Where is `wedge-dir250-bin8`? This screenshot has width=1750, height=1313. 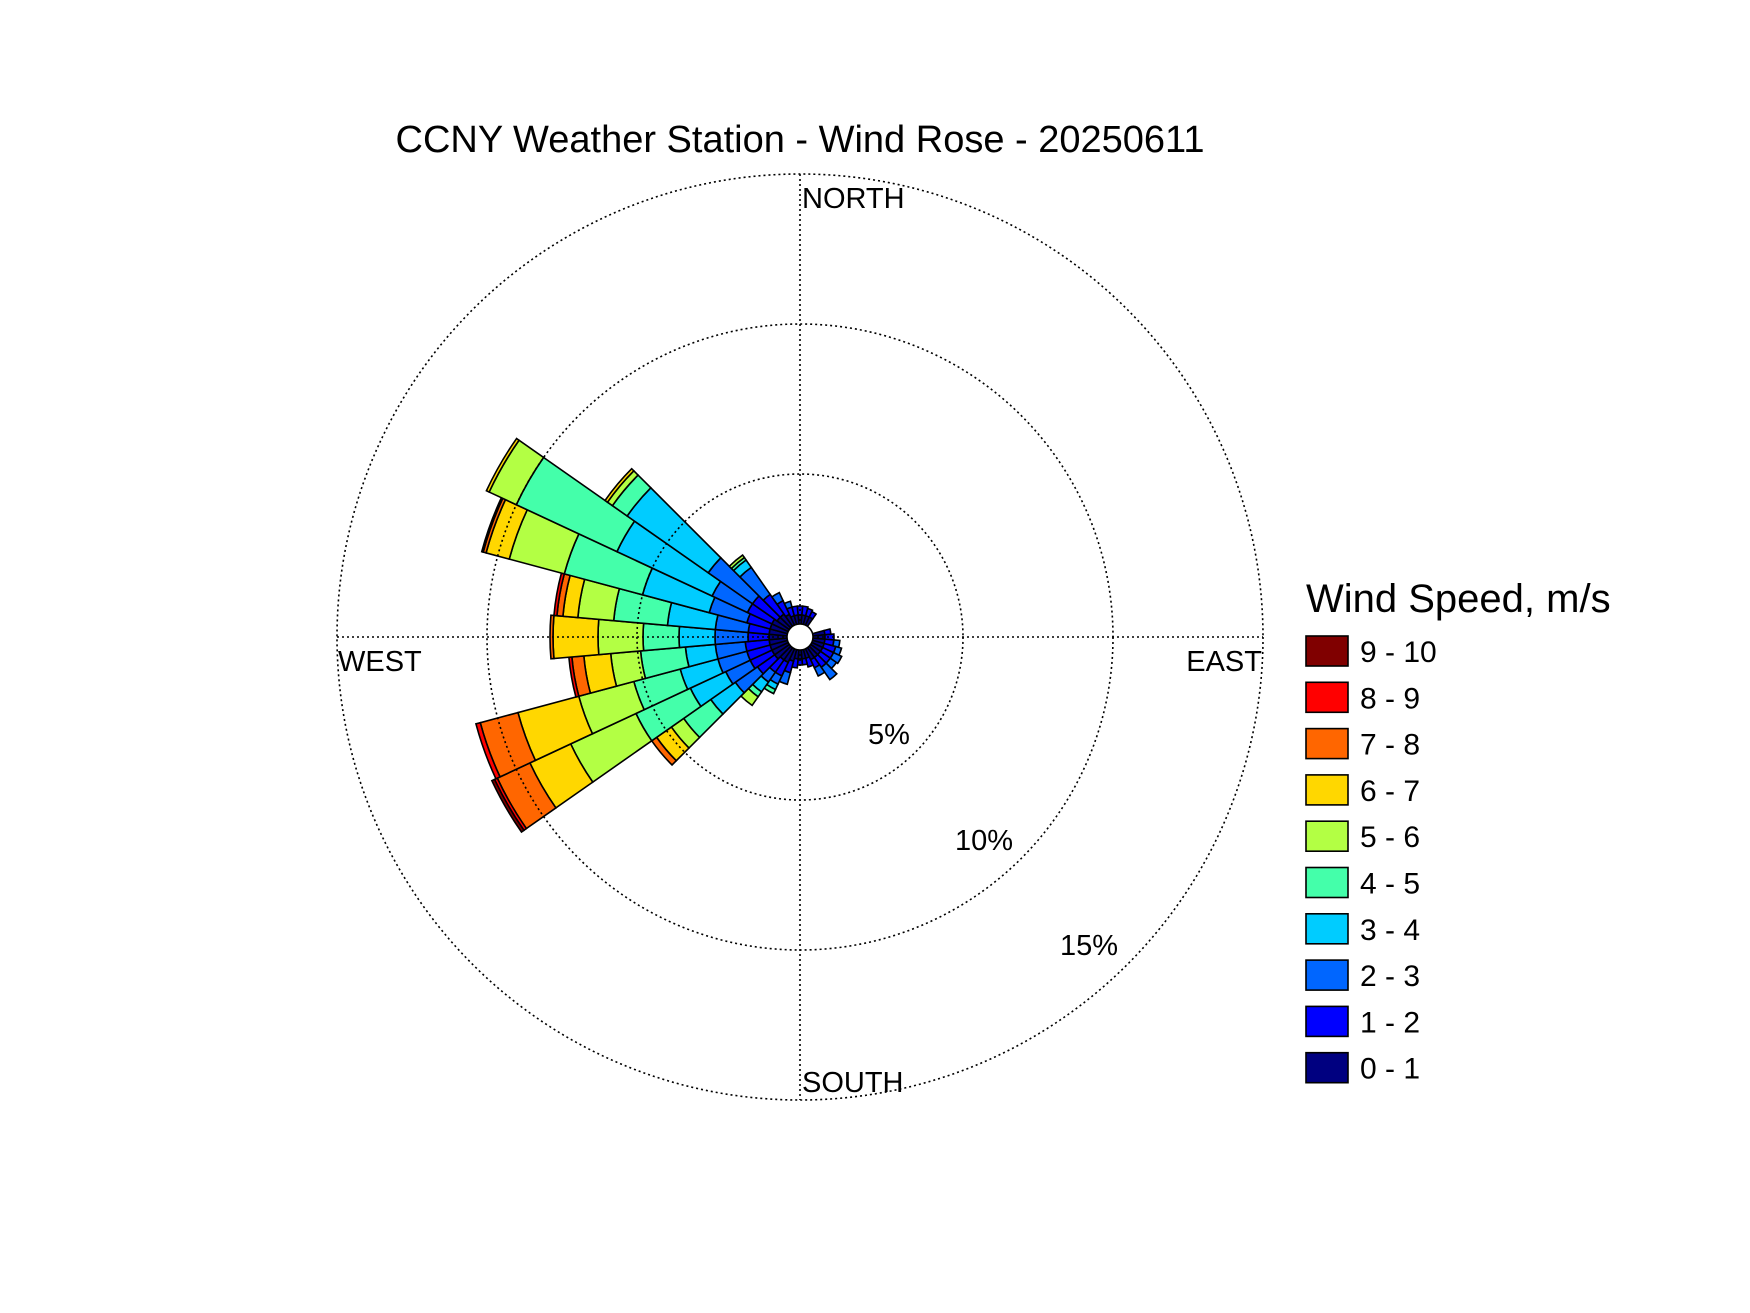
wedge-dir250-bin8 is located at coordinates (488, 750).